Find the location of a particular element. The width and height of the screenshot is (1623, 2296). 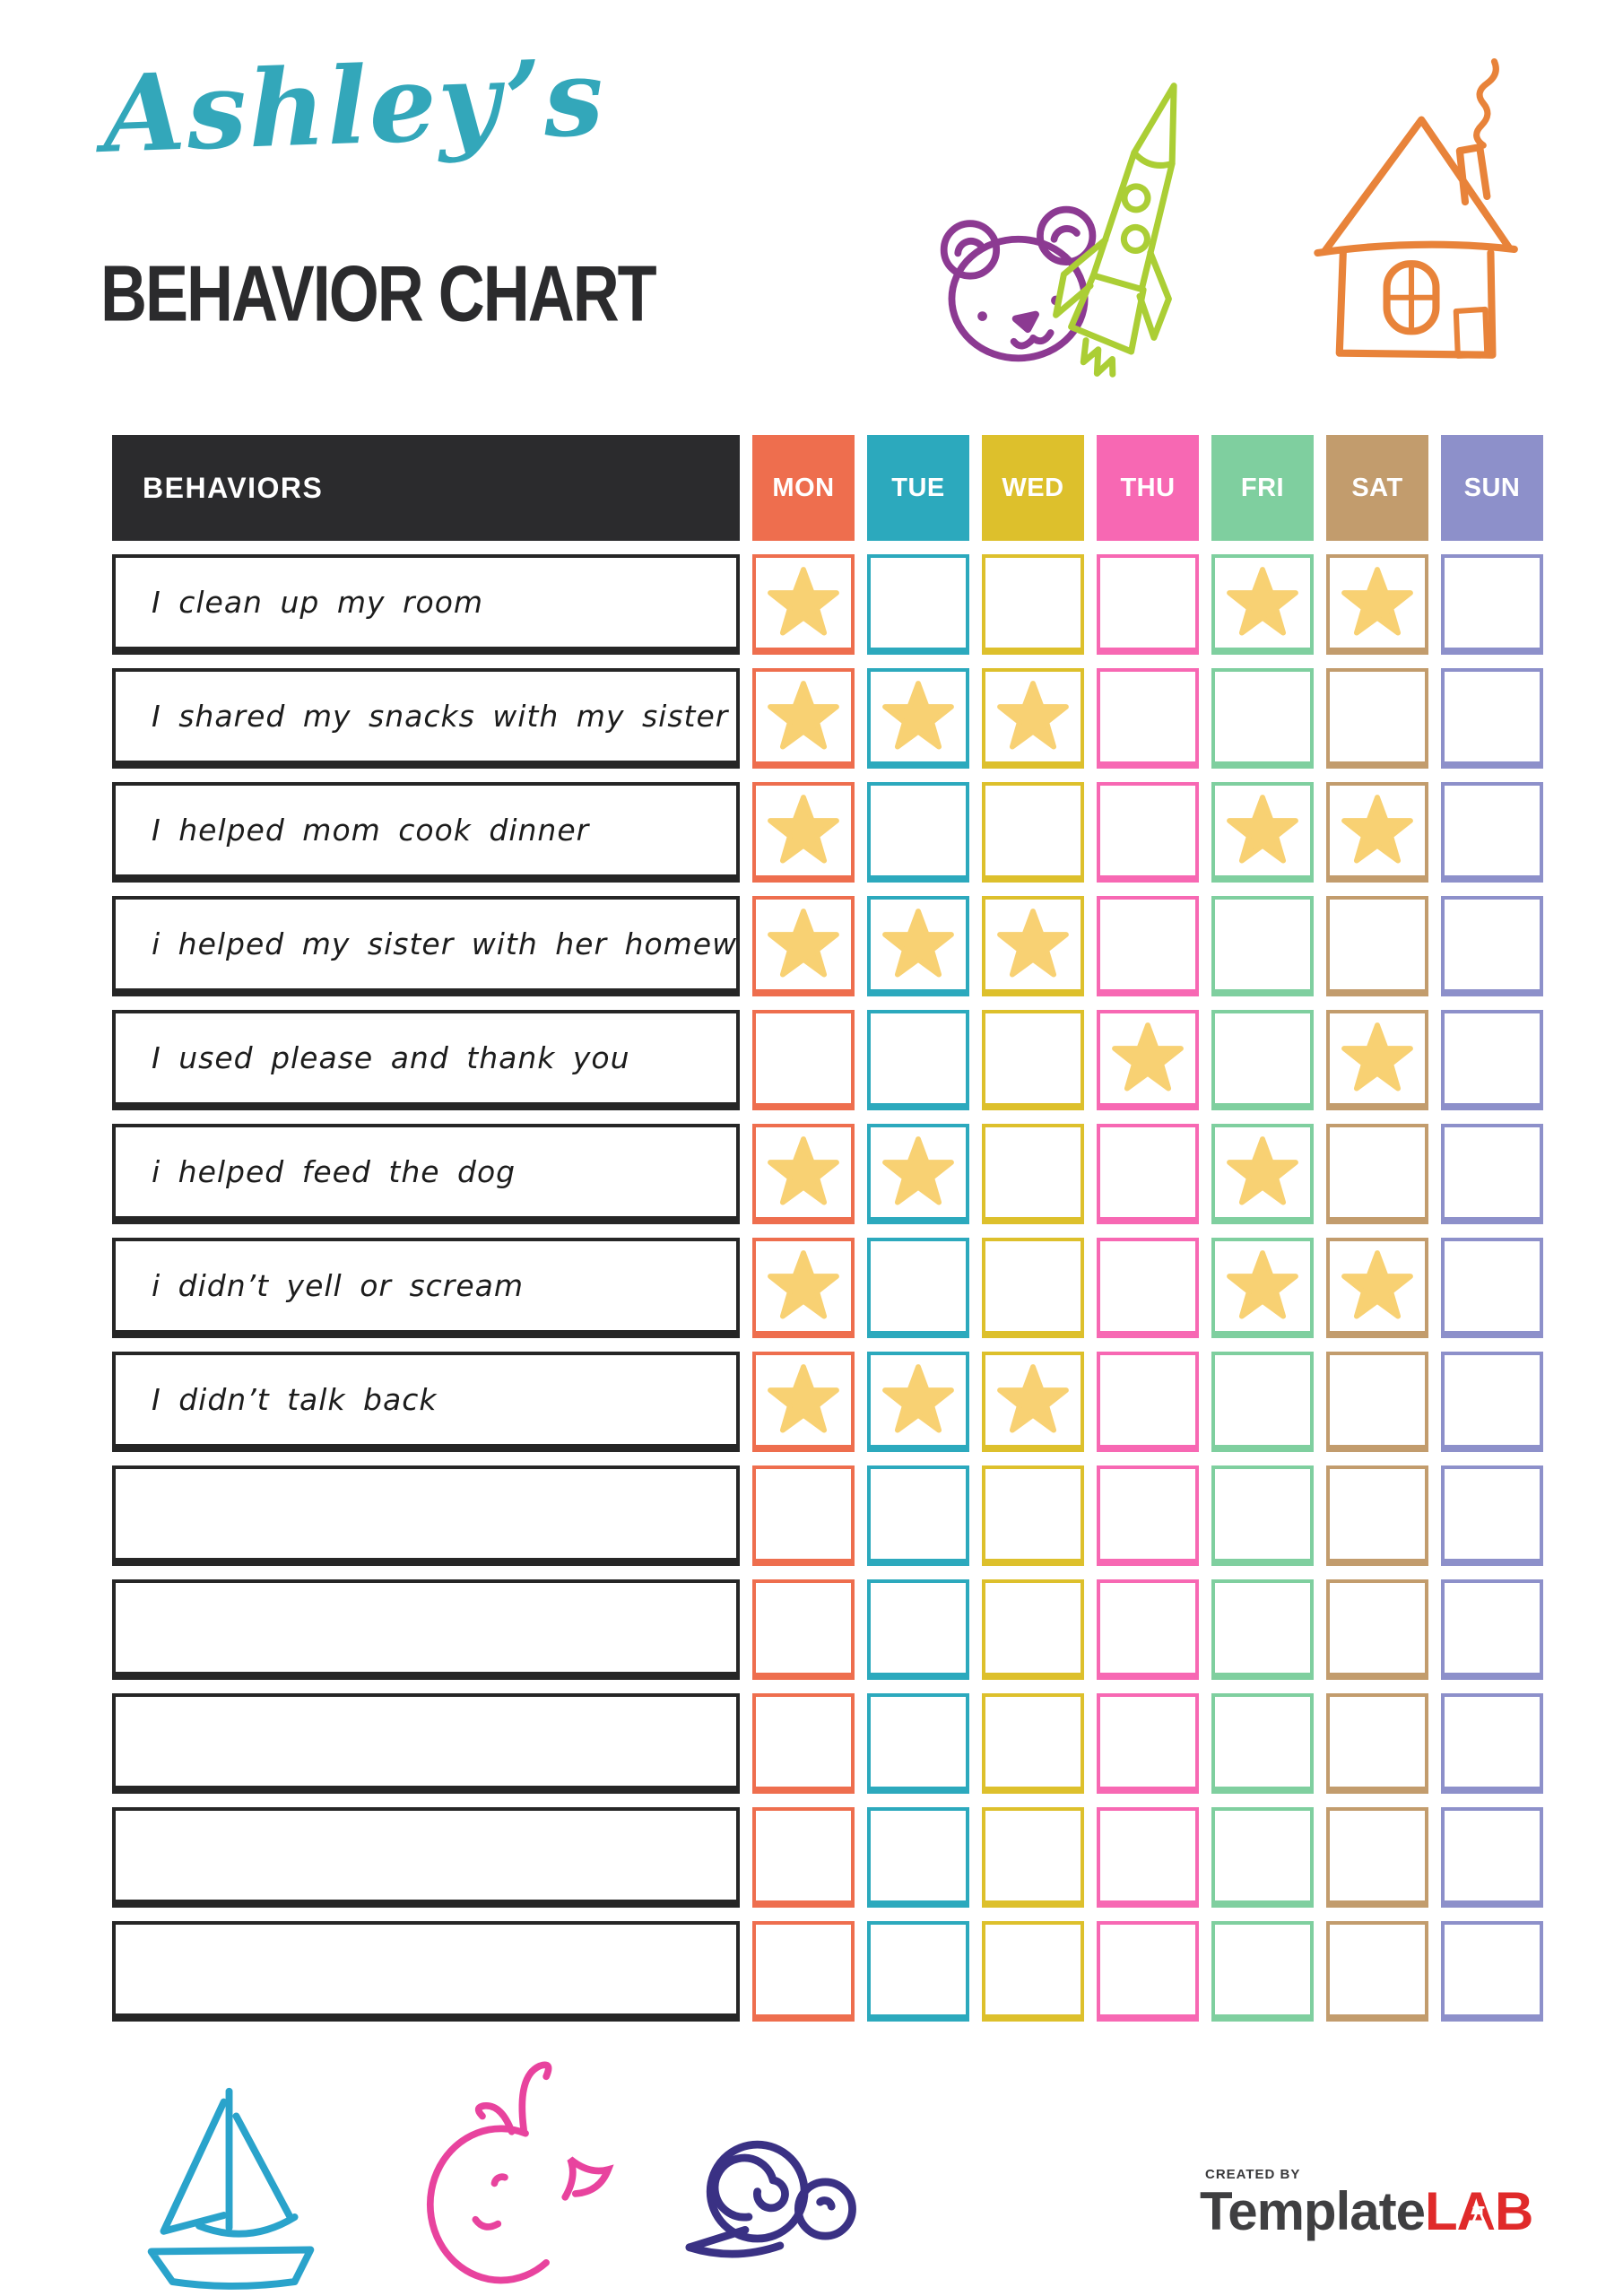

day-cell-mon-row12 is located at coordinates (803, 1857).